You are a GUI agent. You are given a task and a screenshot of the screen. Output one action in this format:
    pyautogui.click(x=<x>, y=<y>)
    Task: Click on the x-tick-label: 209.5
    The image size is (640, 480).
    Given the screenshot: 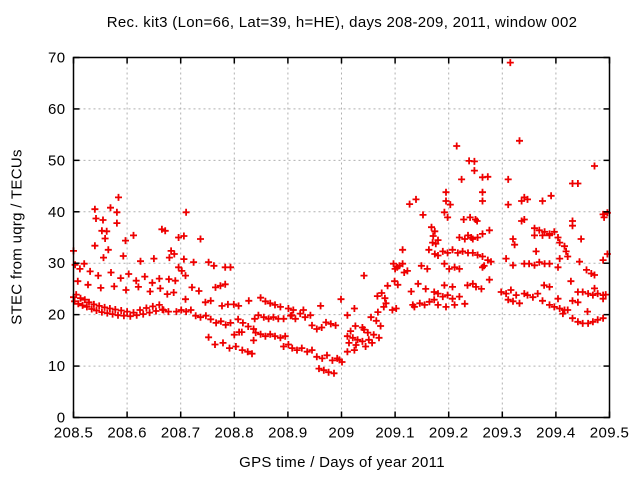 What is the action you would take?
    pyautogui.click(x=610, y=433)
    